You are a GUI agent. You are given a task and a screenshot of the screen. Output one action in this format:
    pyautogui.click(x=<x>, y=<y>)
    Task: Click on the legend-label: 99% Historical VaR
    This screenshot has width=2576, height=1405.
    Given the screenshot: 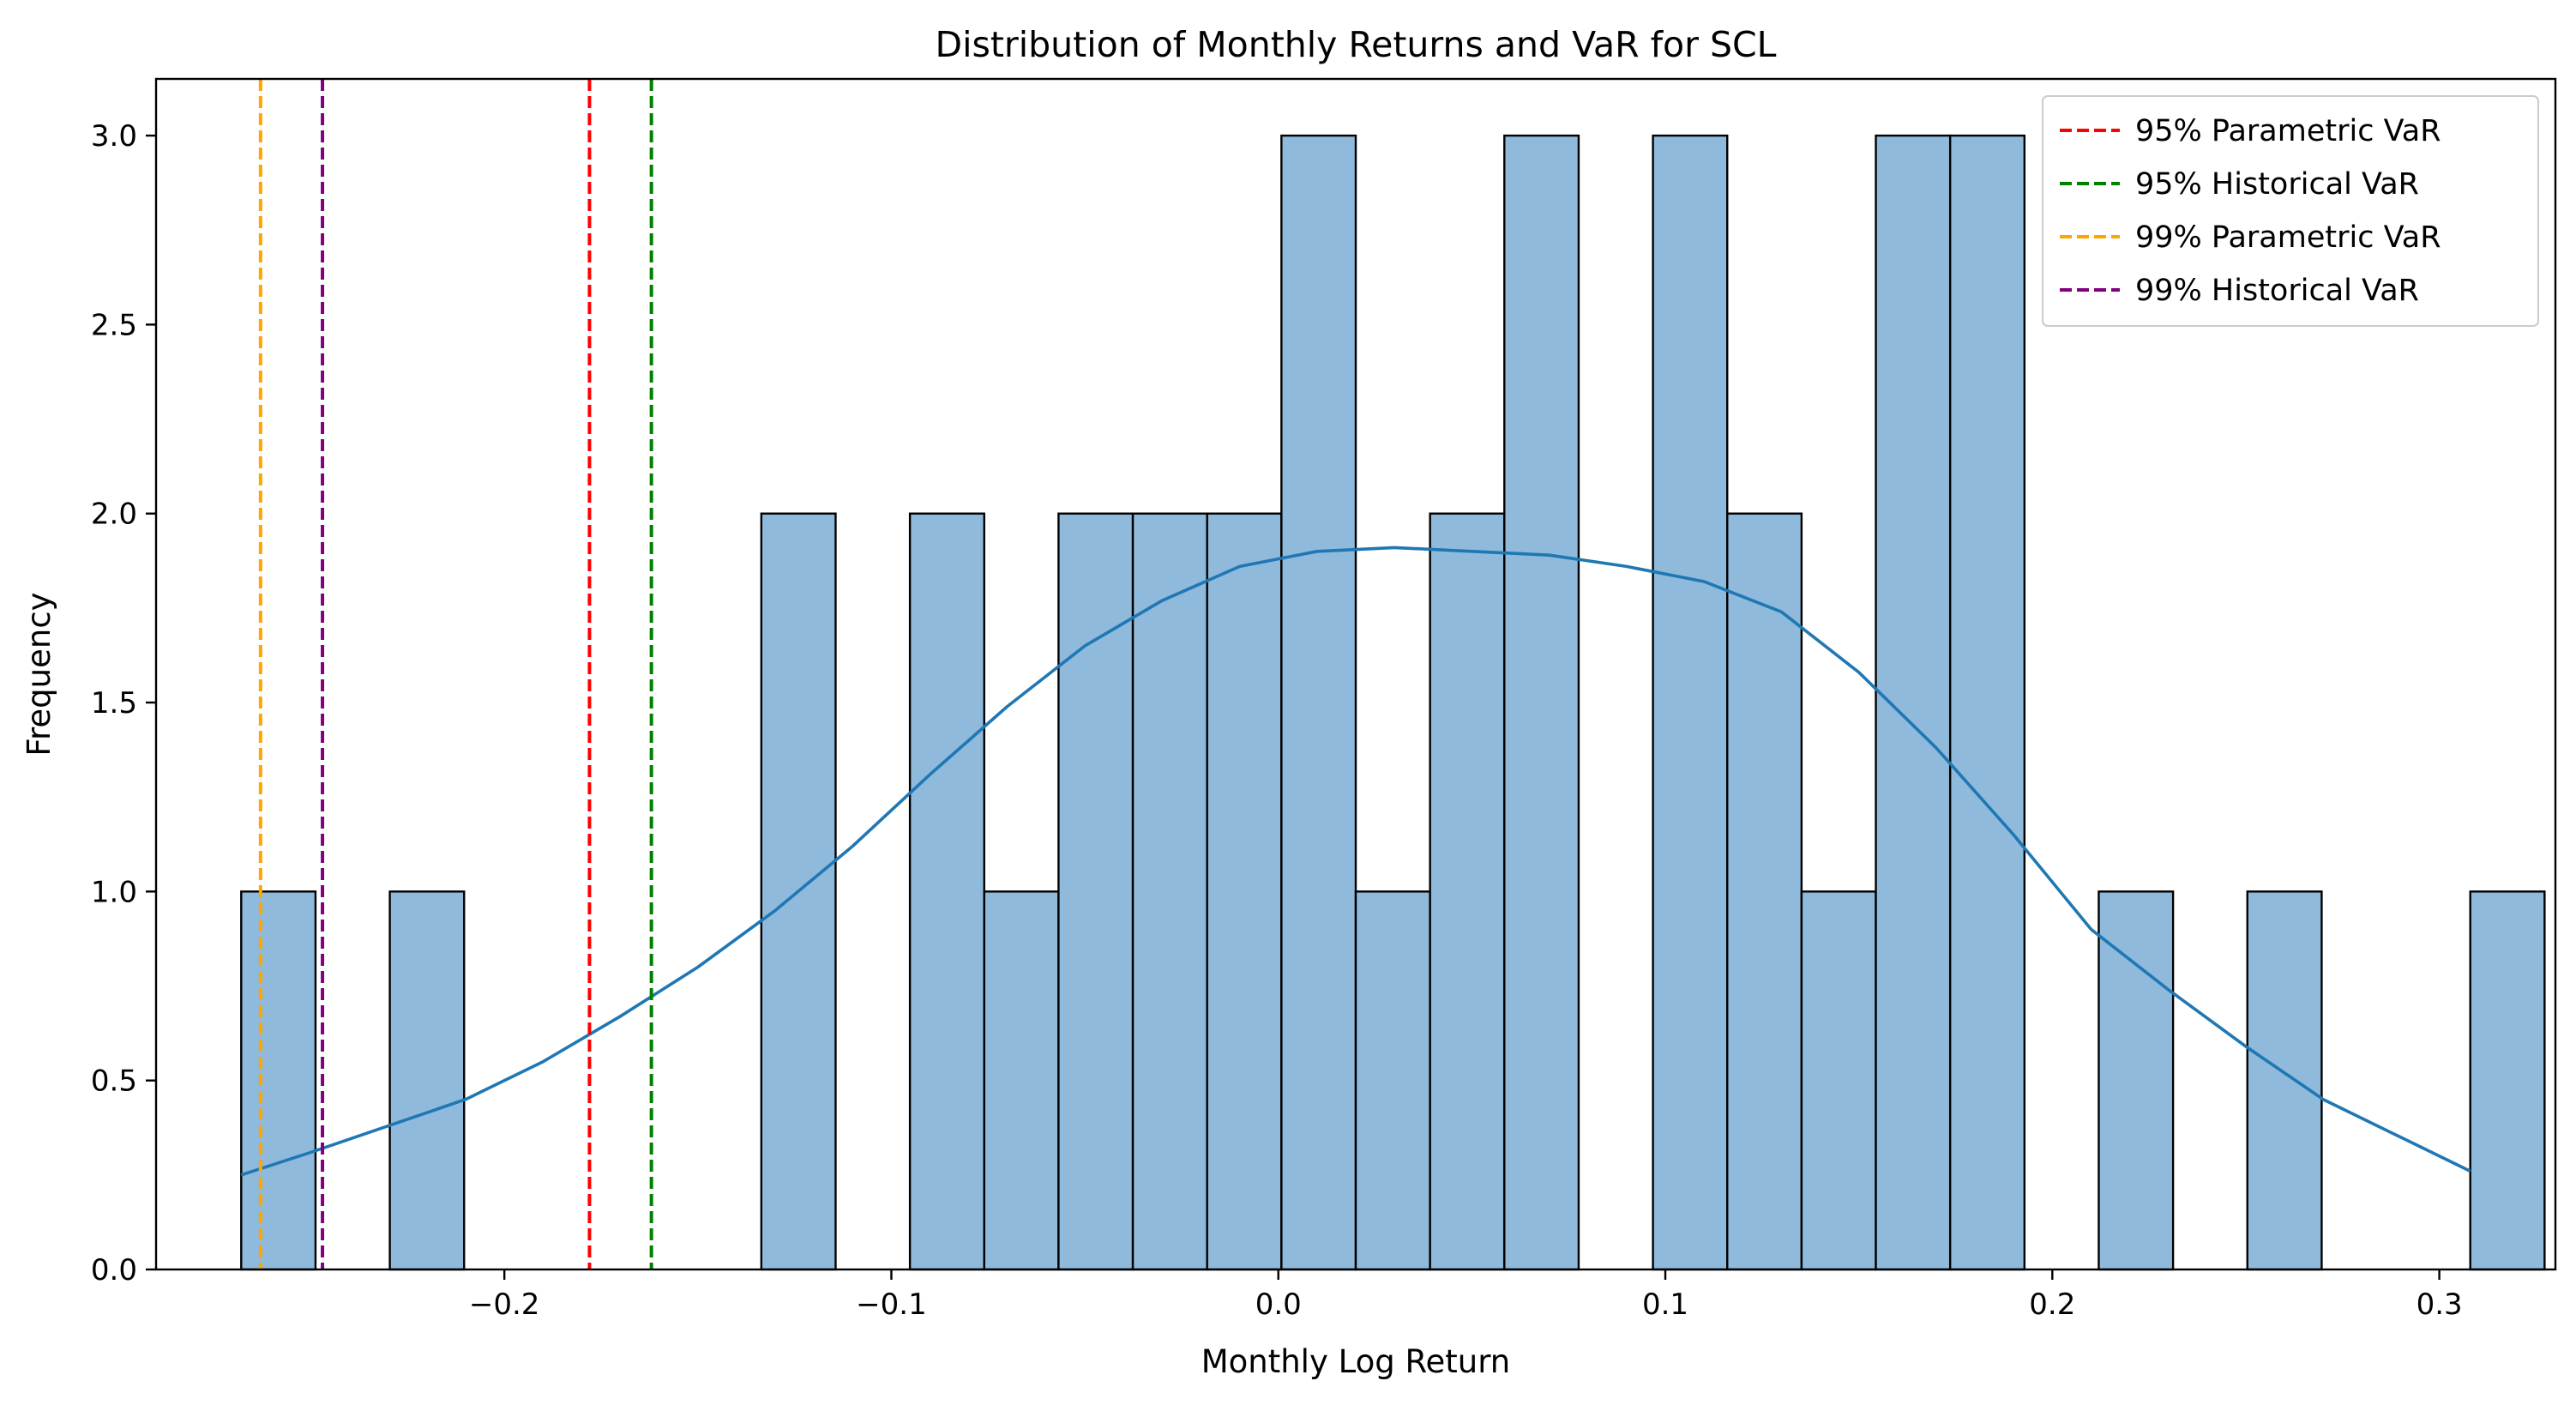 What is the action you would take?
    pyautogui.click(x=2277, y=291)
    